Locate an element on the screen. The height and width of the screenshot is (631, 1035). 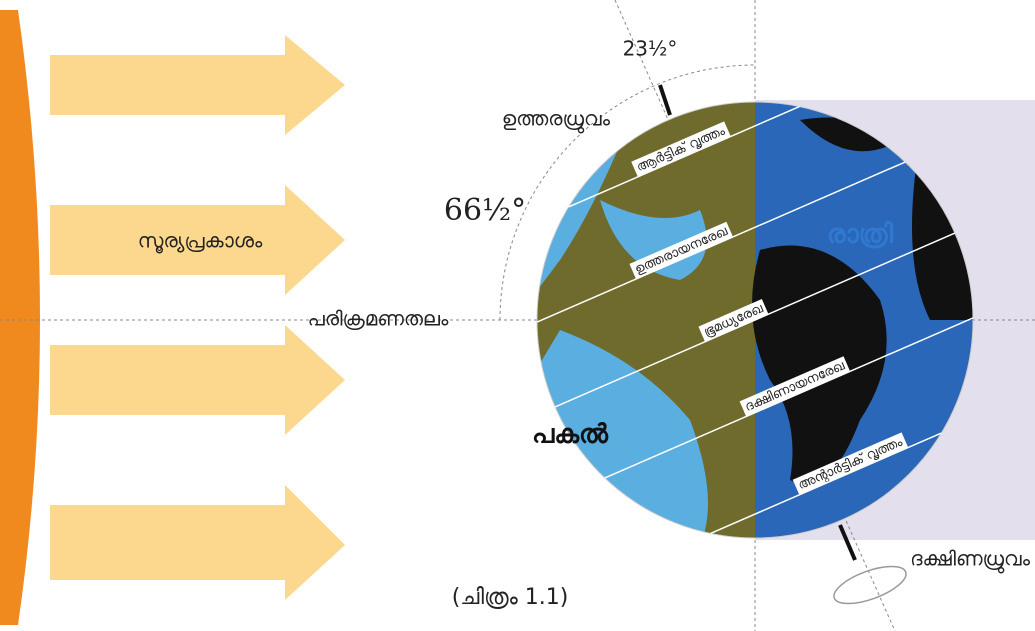
axis-tilt-angle: 23½° is located at coordinates (650, 49).